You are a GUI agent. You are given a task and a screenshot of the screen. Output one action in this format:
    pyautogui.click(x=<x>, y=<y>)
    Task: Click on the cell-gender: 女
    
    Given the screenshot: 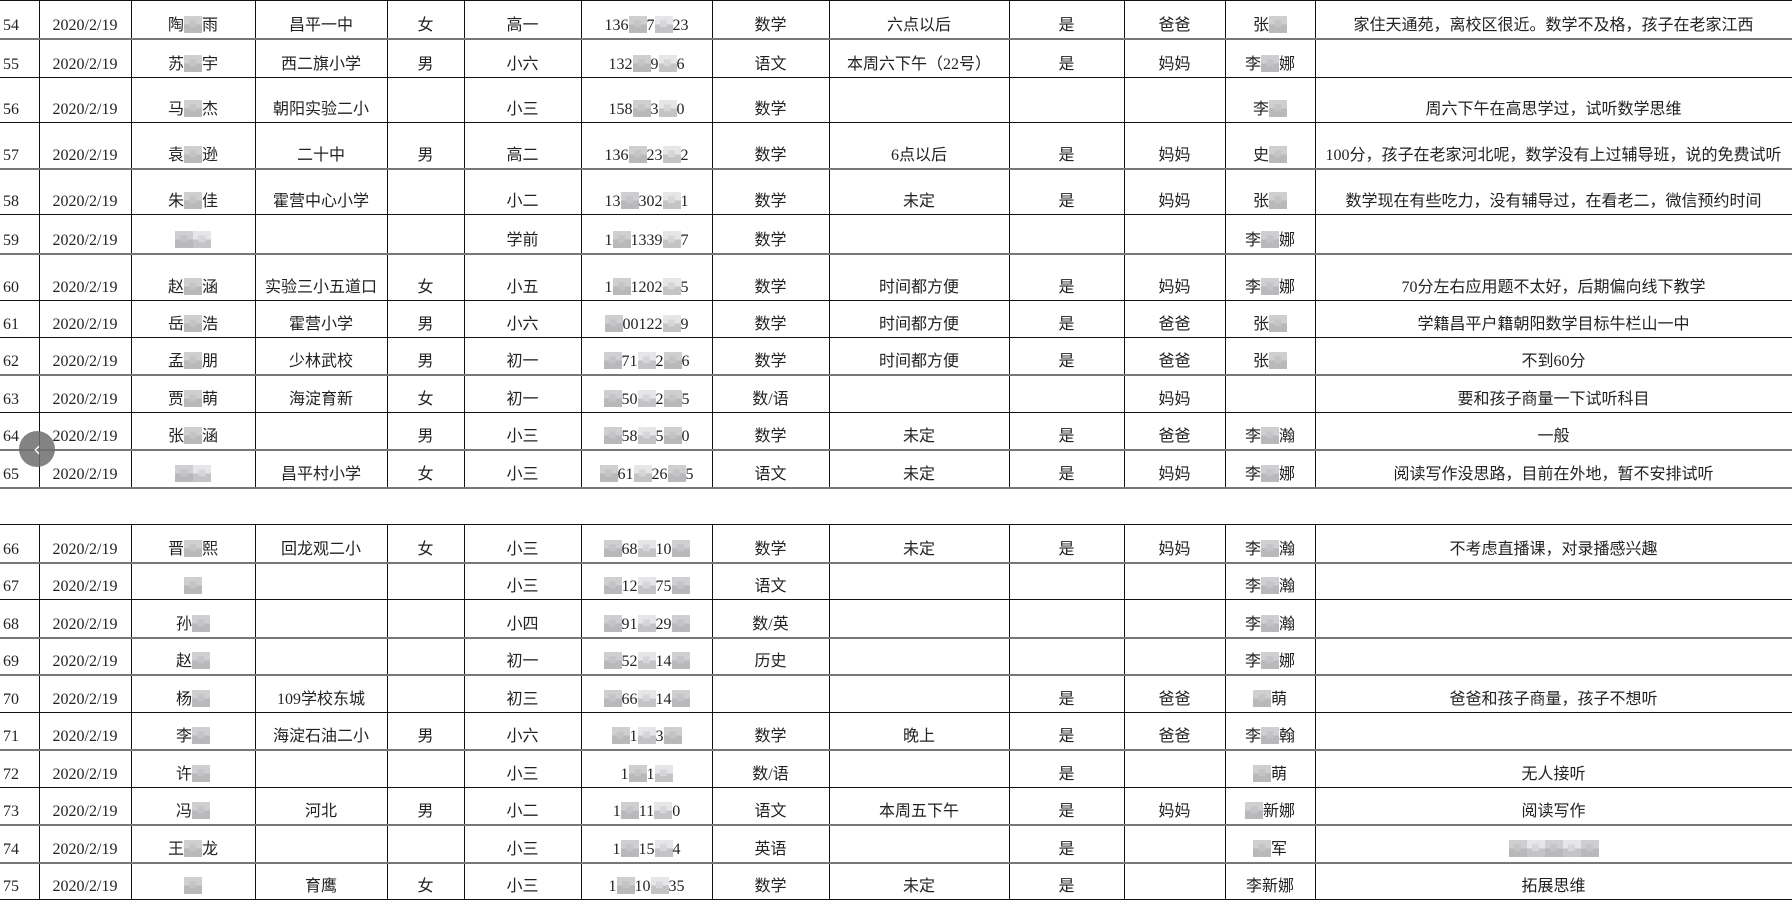 What is the action you would take?
    pyautogui.click(x=425, y=881)
    